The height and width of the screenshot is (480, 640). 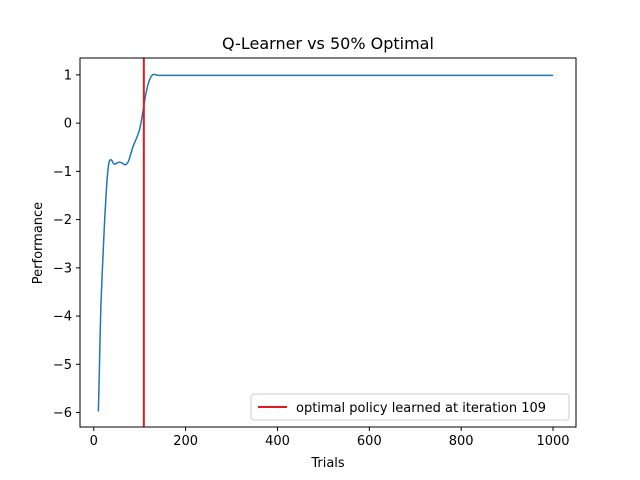 I want to click on x-tick-label: 800, so click(x=461, y=441).